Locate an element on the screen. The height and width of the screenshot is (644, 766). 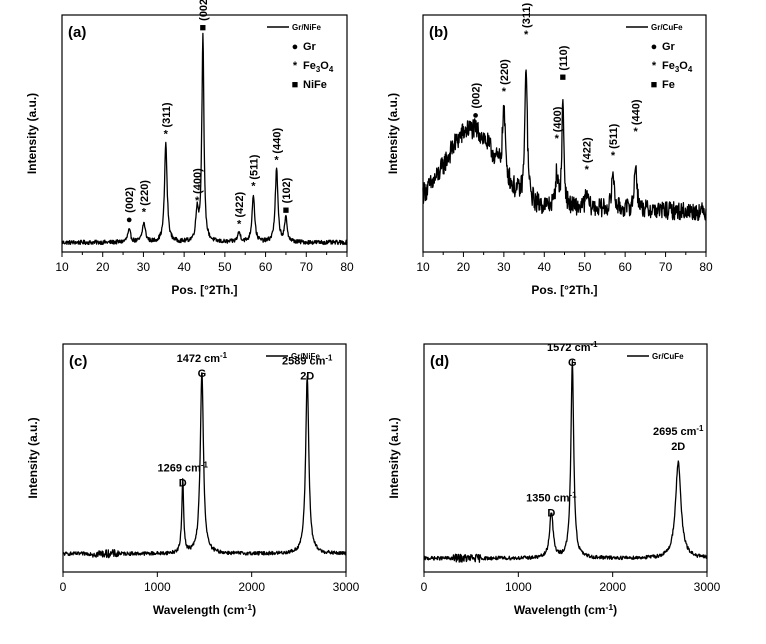
x-tick-label: 70 is located at coordinates (307, 267).